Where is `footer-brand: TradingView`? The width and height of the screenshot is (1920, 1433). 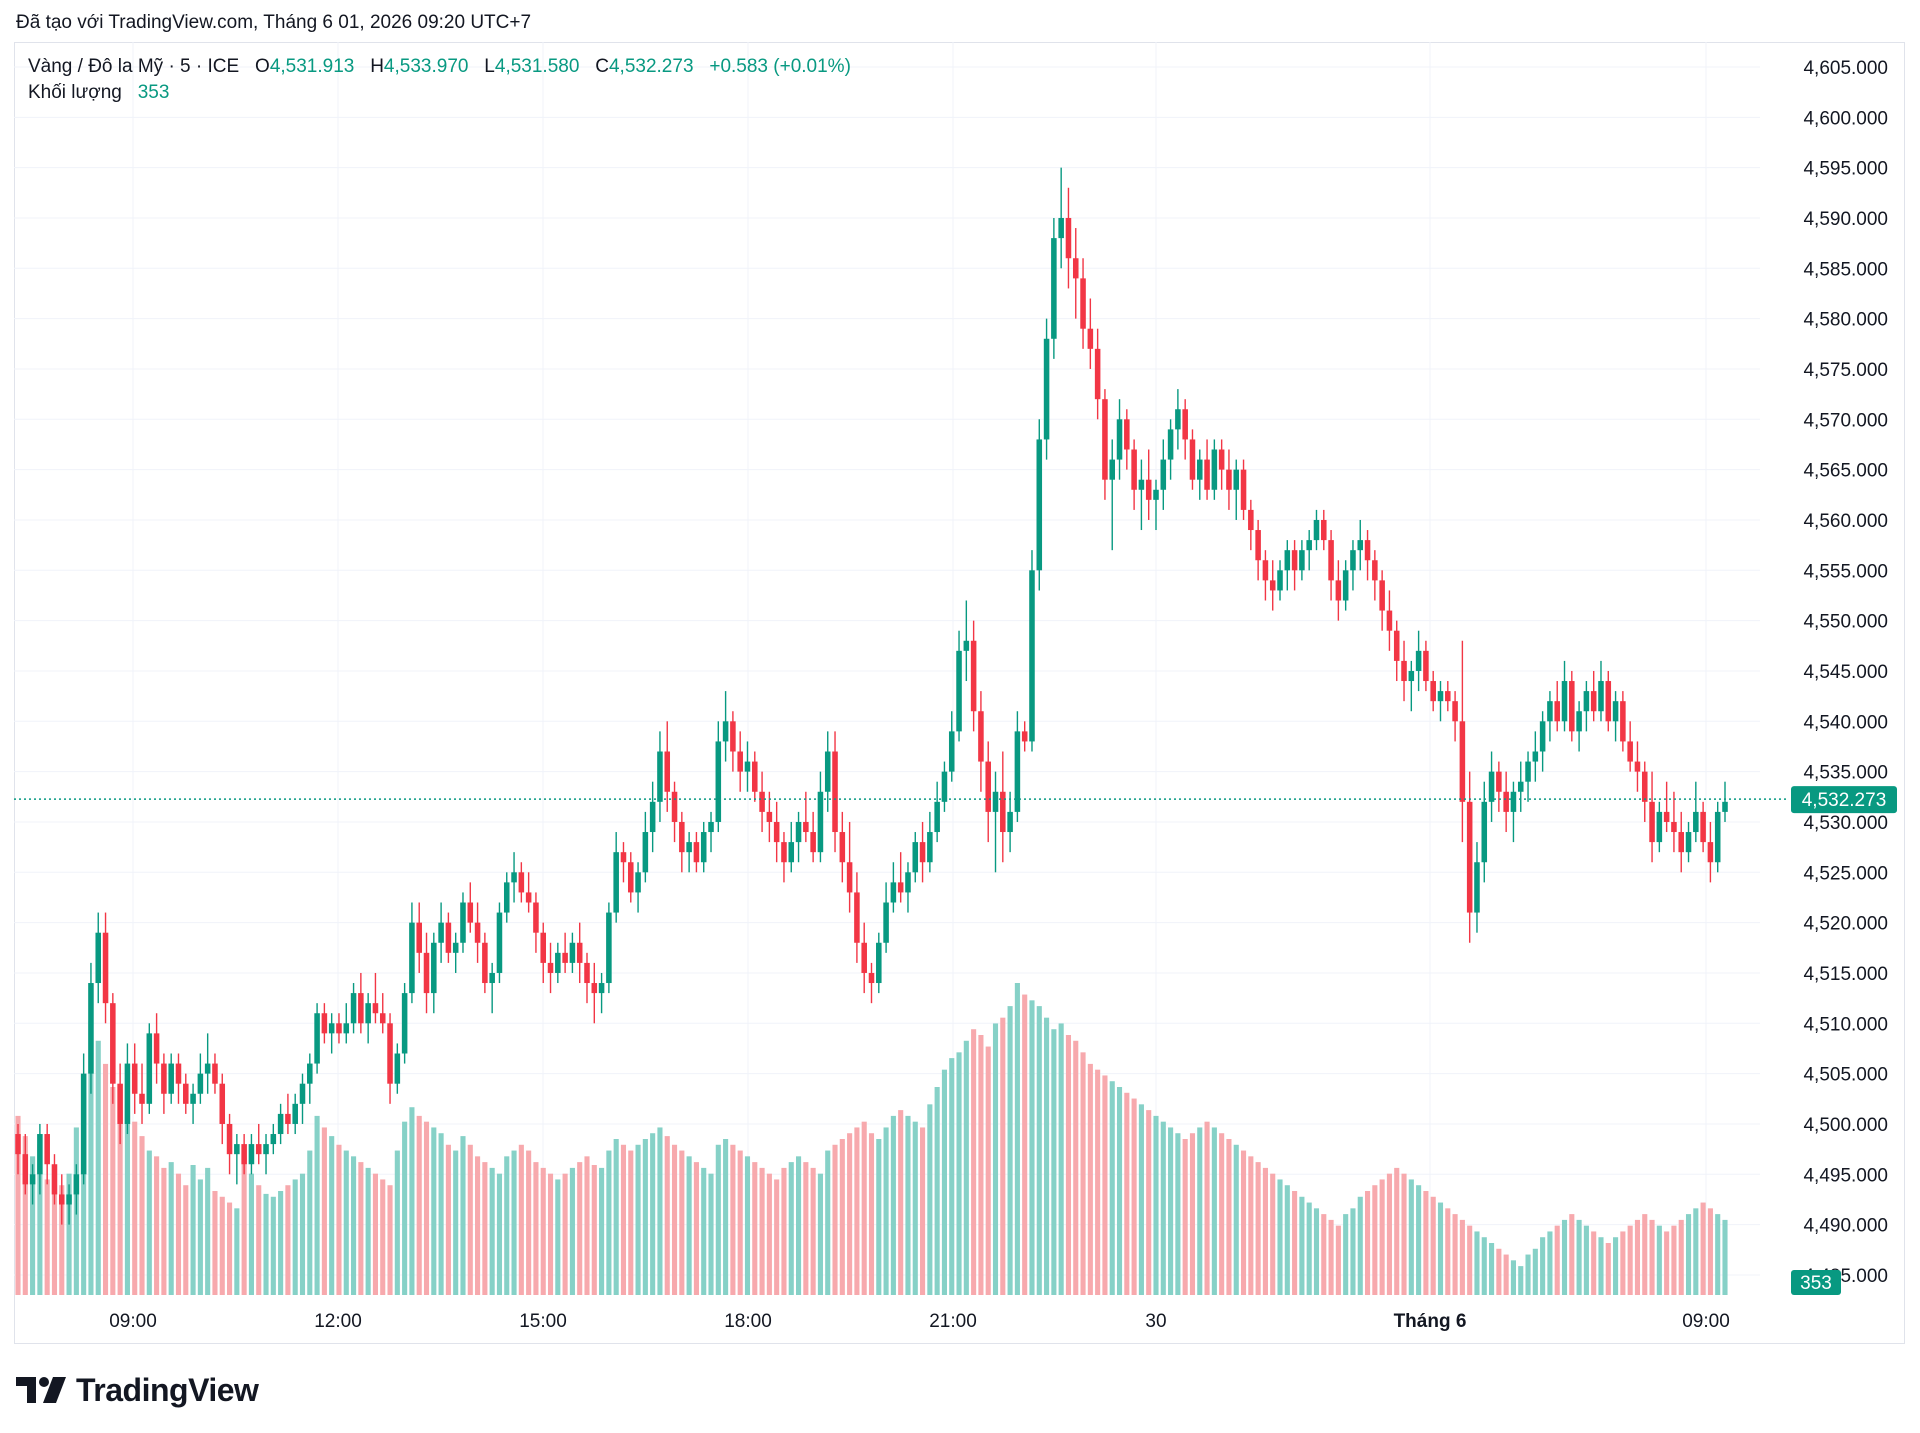
footer-brand: TradingView is located at coordinates (137, 1390).